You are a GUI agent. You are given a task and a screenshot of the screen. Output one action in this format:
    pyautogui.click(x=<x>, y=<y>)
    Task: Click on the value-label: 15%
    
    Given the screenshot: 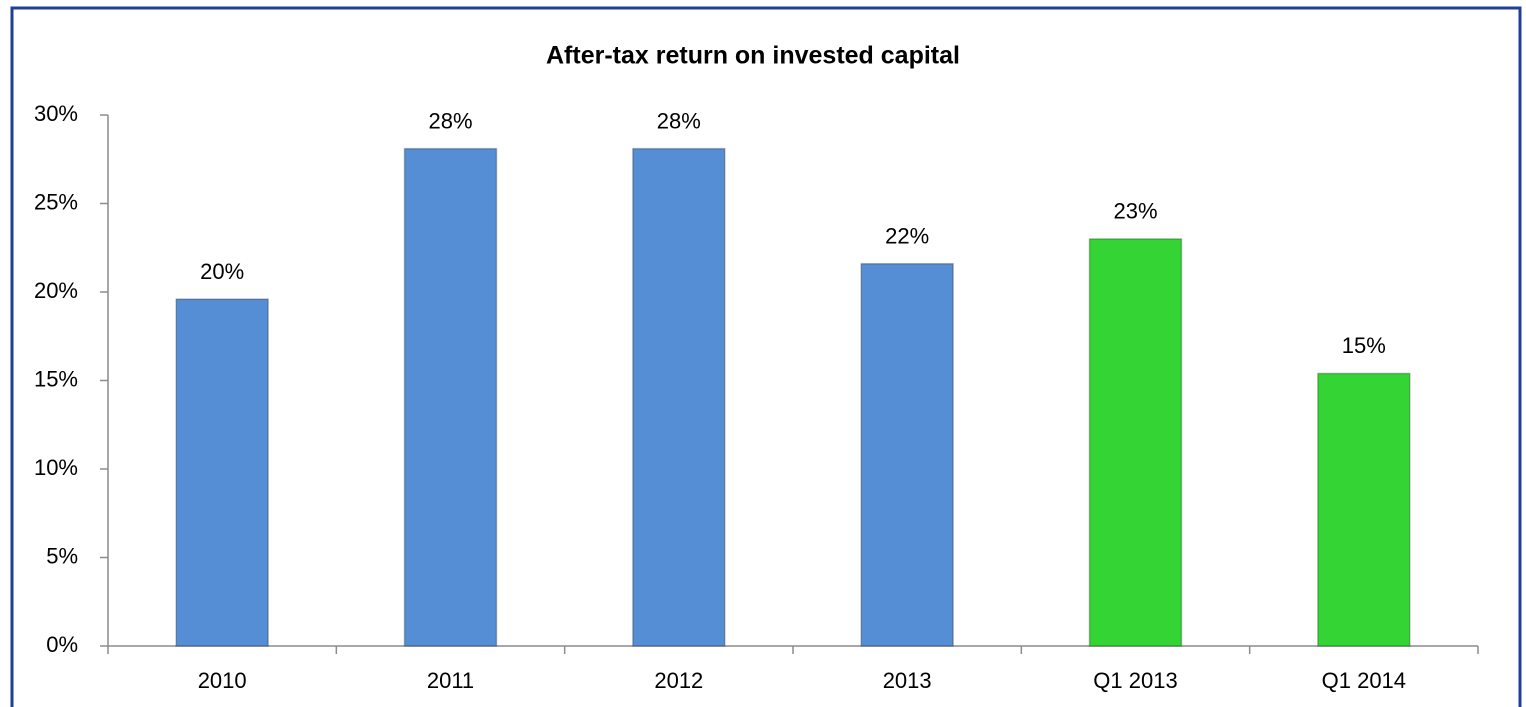 What is the action you would take?
    pyautogui.click(x=1364, y=345)
    